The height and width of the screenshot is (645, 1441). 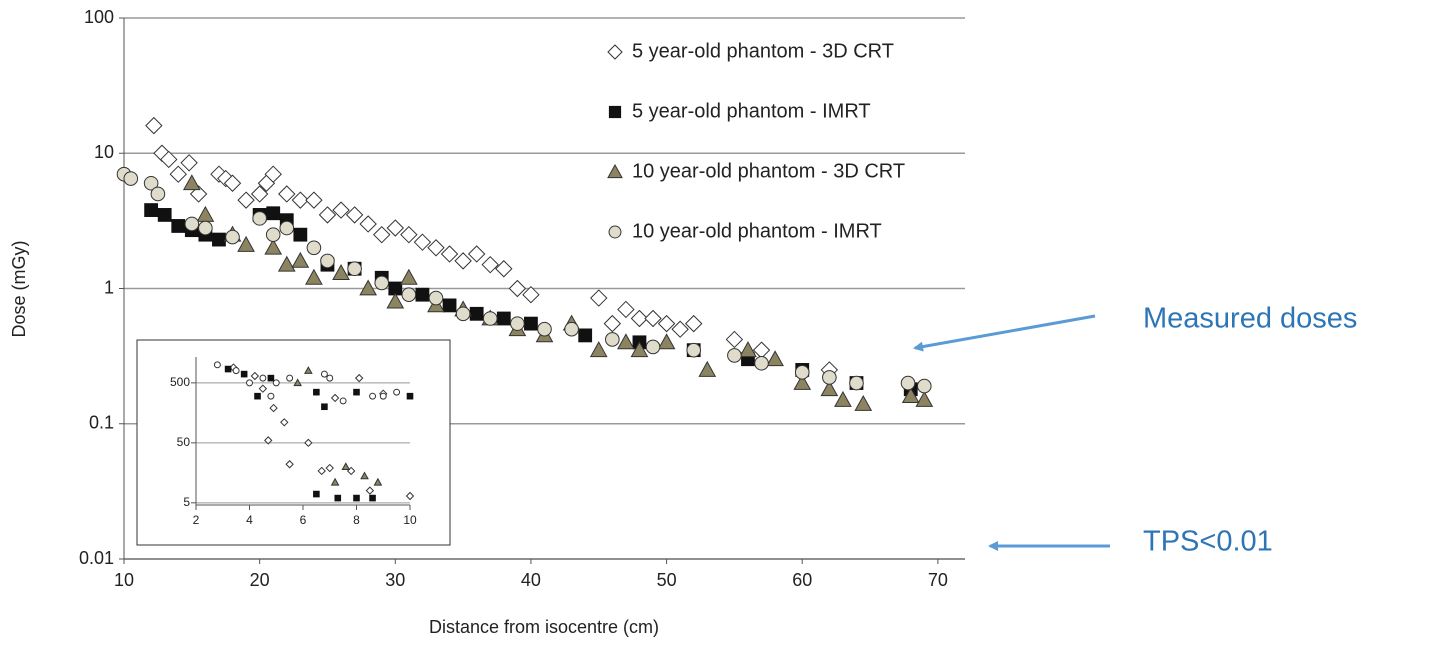 What do you see at coordinates (101, 423) in the screenshot?
I see `y-tick-label: 0.1` at bounding box center [101, 423].